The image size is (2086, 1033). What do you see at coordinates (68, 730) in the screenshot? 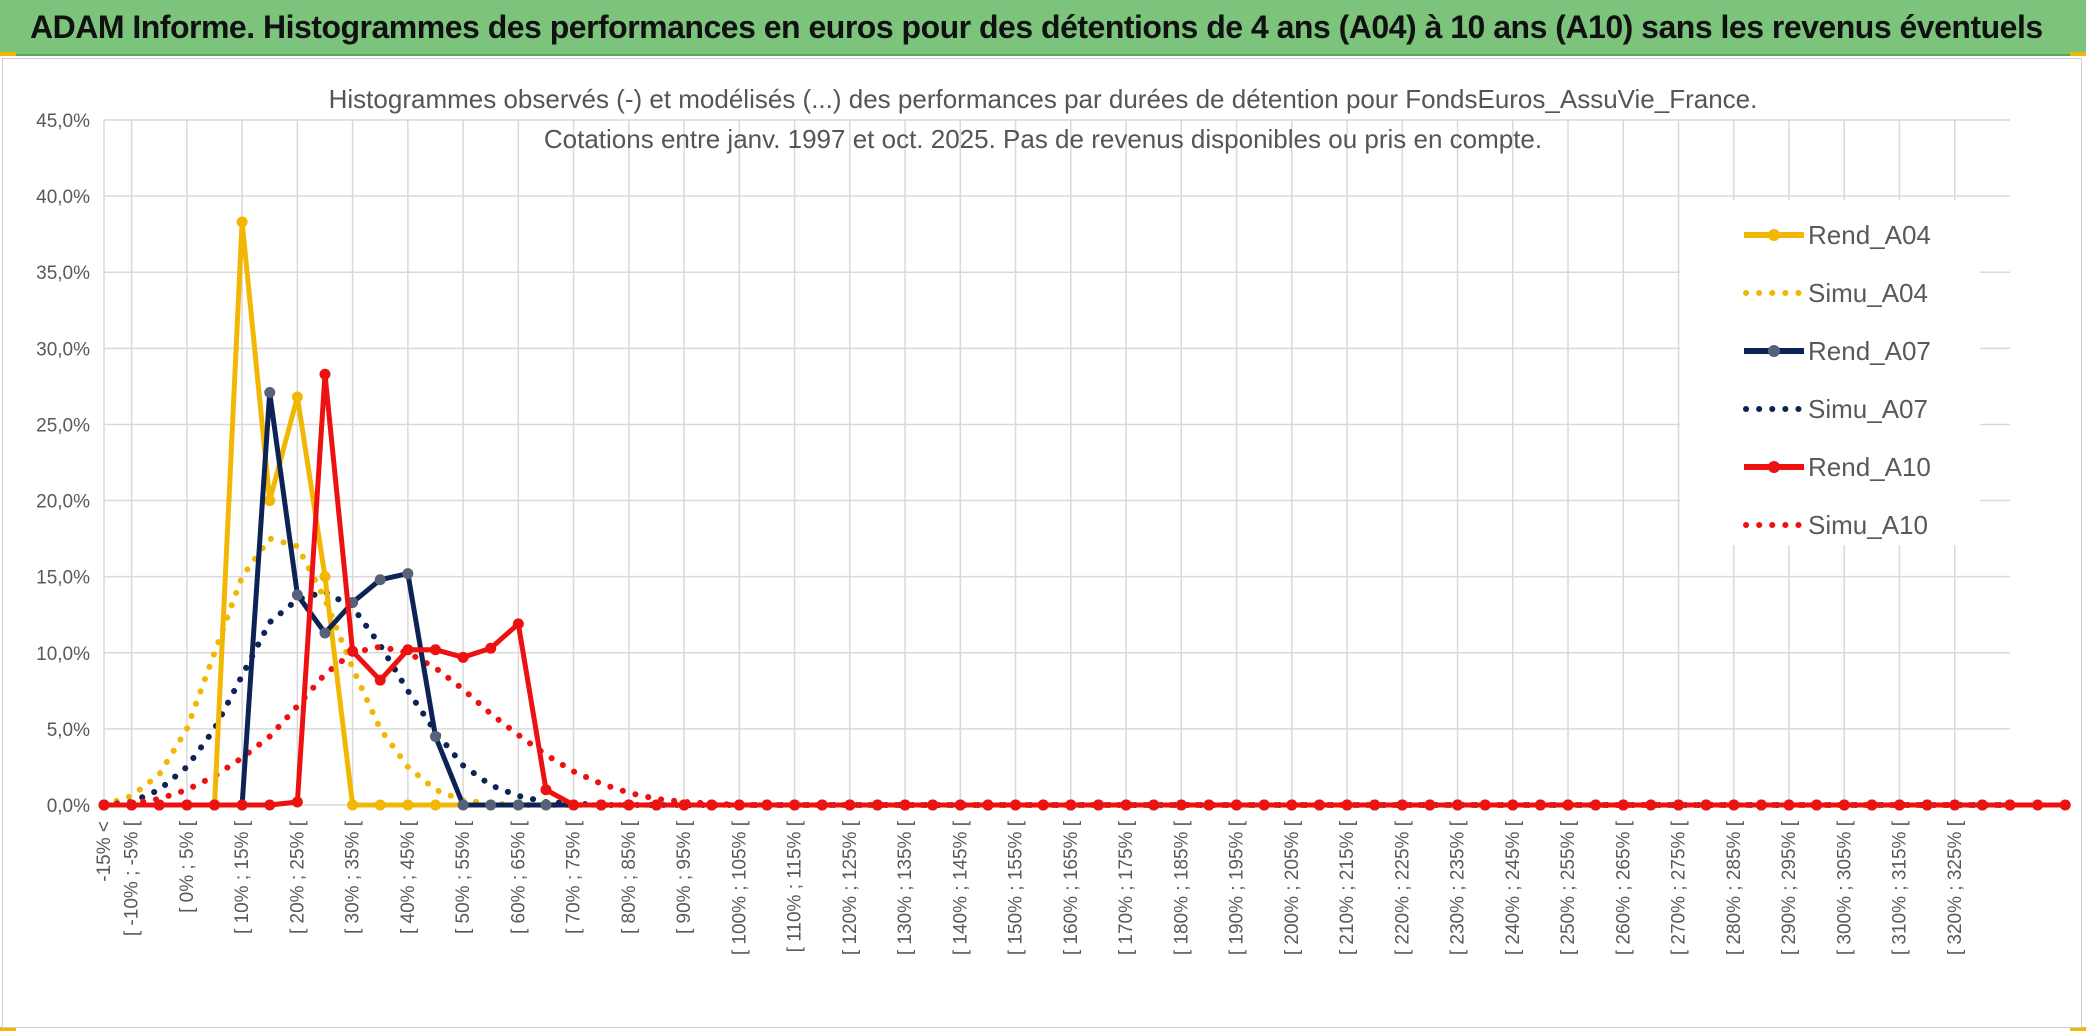
I see `y-tick-label: 5,0%` at bounding box center [68, 730].